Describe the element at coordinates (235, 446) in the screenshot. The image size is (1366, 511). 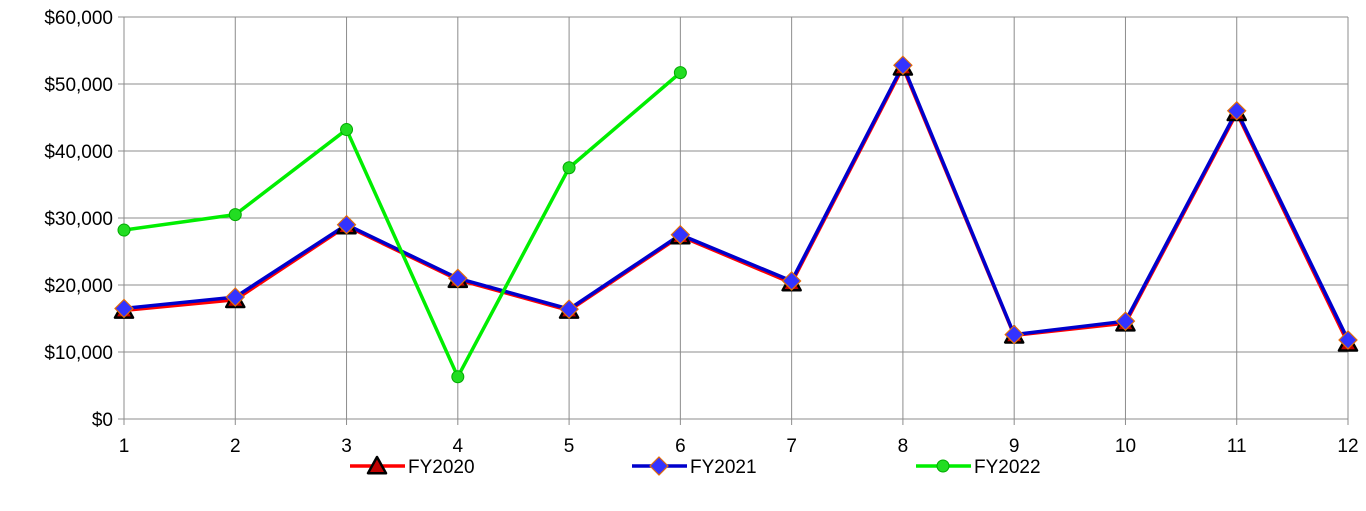
I see `x-tick-label: 2` at that location.